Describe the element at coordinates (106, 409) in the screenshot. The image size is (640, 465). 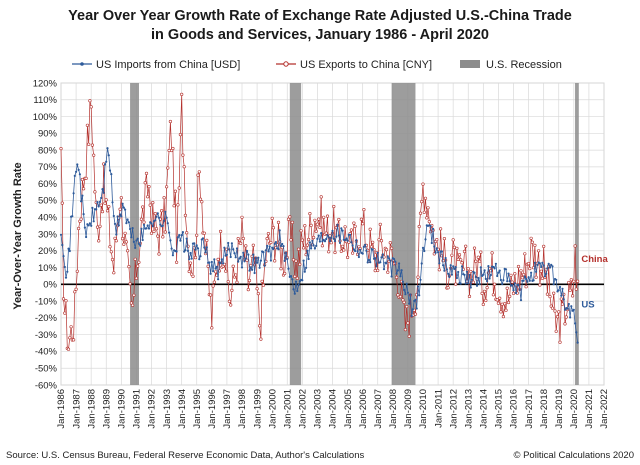
I see `x-tick-label: Jan-1989` at that location.